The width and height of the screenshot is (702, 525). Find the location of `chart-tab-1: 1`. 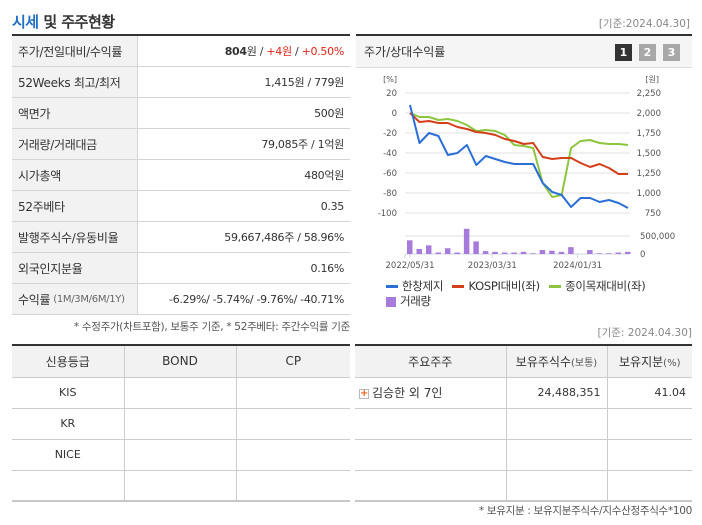

chart-tab-1: 1 is located at coordinates (623, 52).